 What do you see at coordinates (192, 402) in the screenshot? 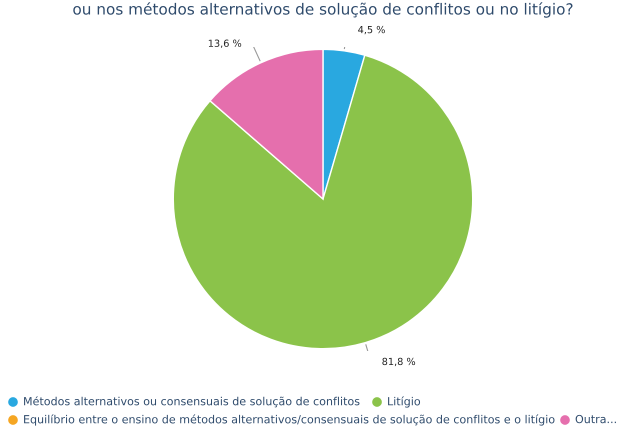
I see `legend-label: Métodos alternativos ou consensuais de solução de conflitos` at bounding box center [192, 402].